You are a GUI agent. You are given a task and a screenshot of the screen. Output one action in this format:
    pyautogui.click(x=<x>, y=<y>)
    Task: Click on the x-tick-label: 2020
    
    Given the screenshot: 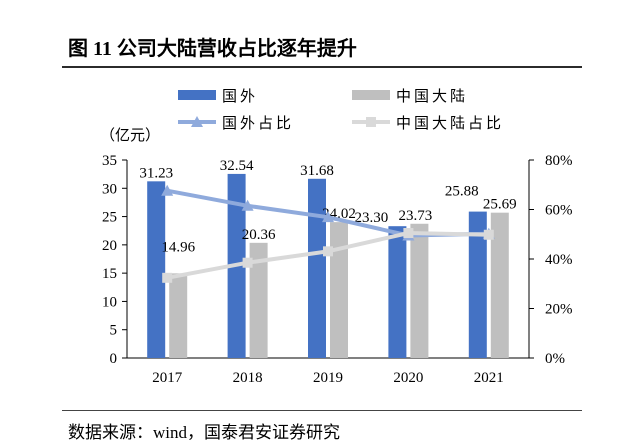 What is the action you would take?
    pyautogui.click(x=408, y=378)
    